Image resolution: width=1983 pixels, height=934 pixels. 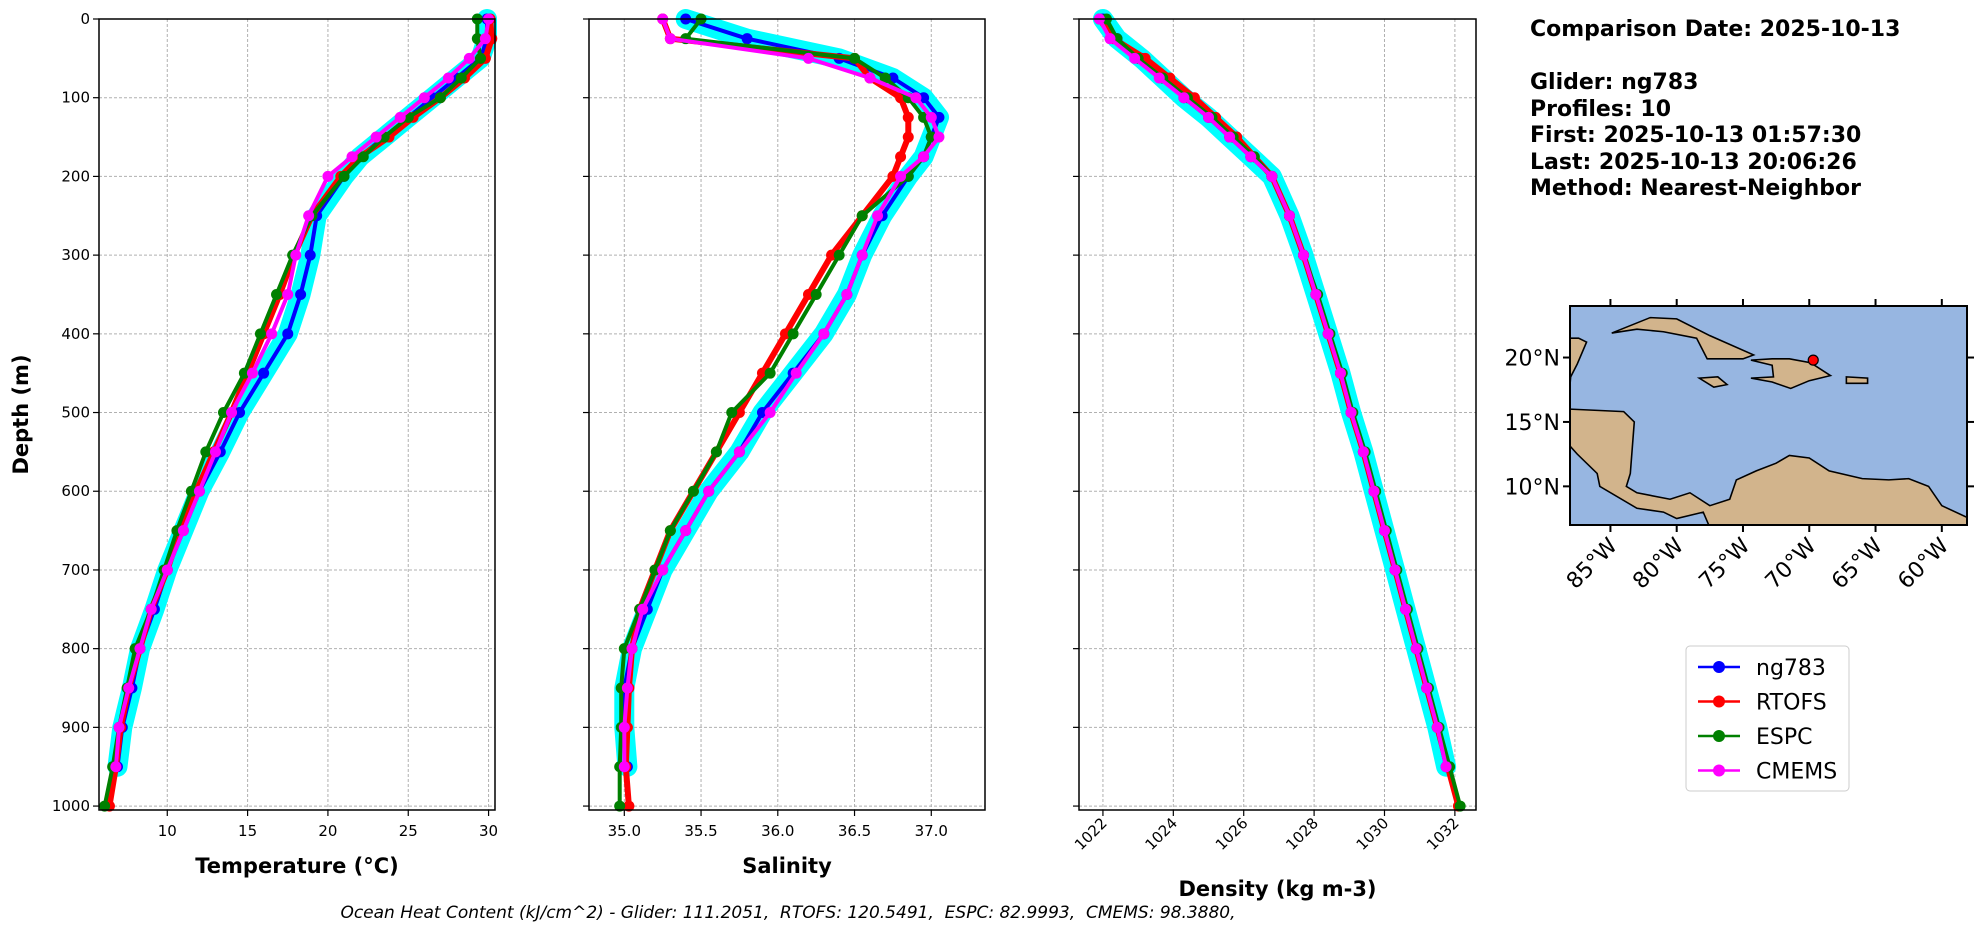 I want to click on land, so click(x=1768, y=420).